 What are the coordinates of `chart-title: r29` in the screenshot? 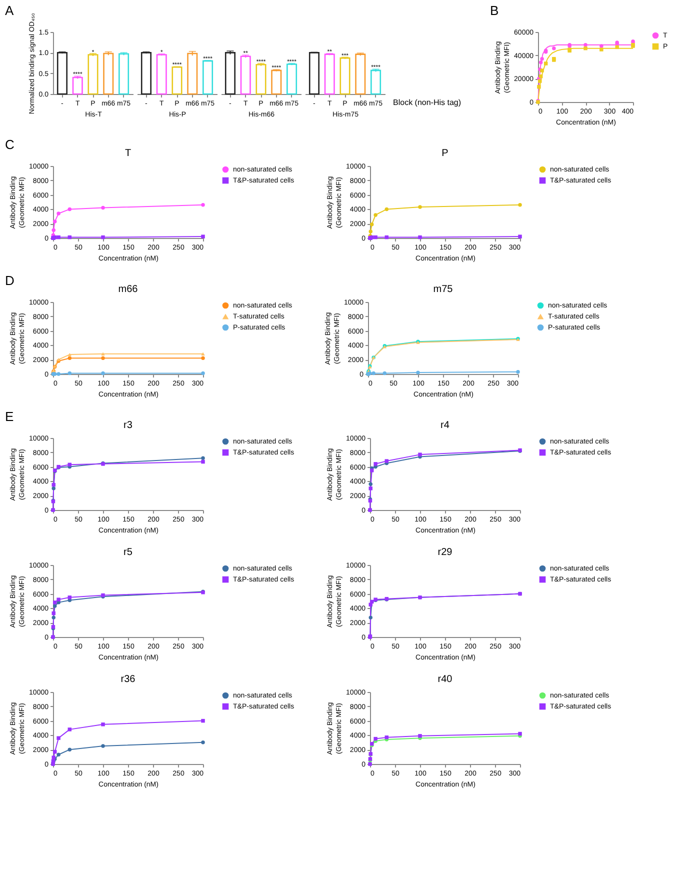 It's located at (445, 552).